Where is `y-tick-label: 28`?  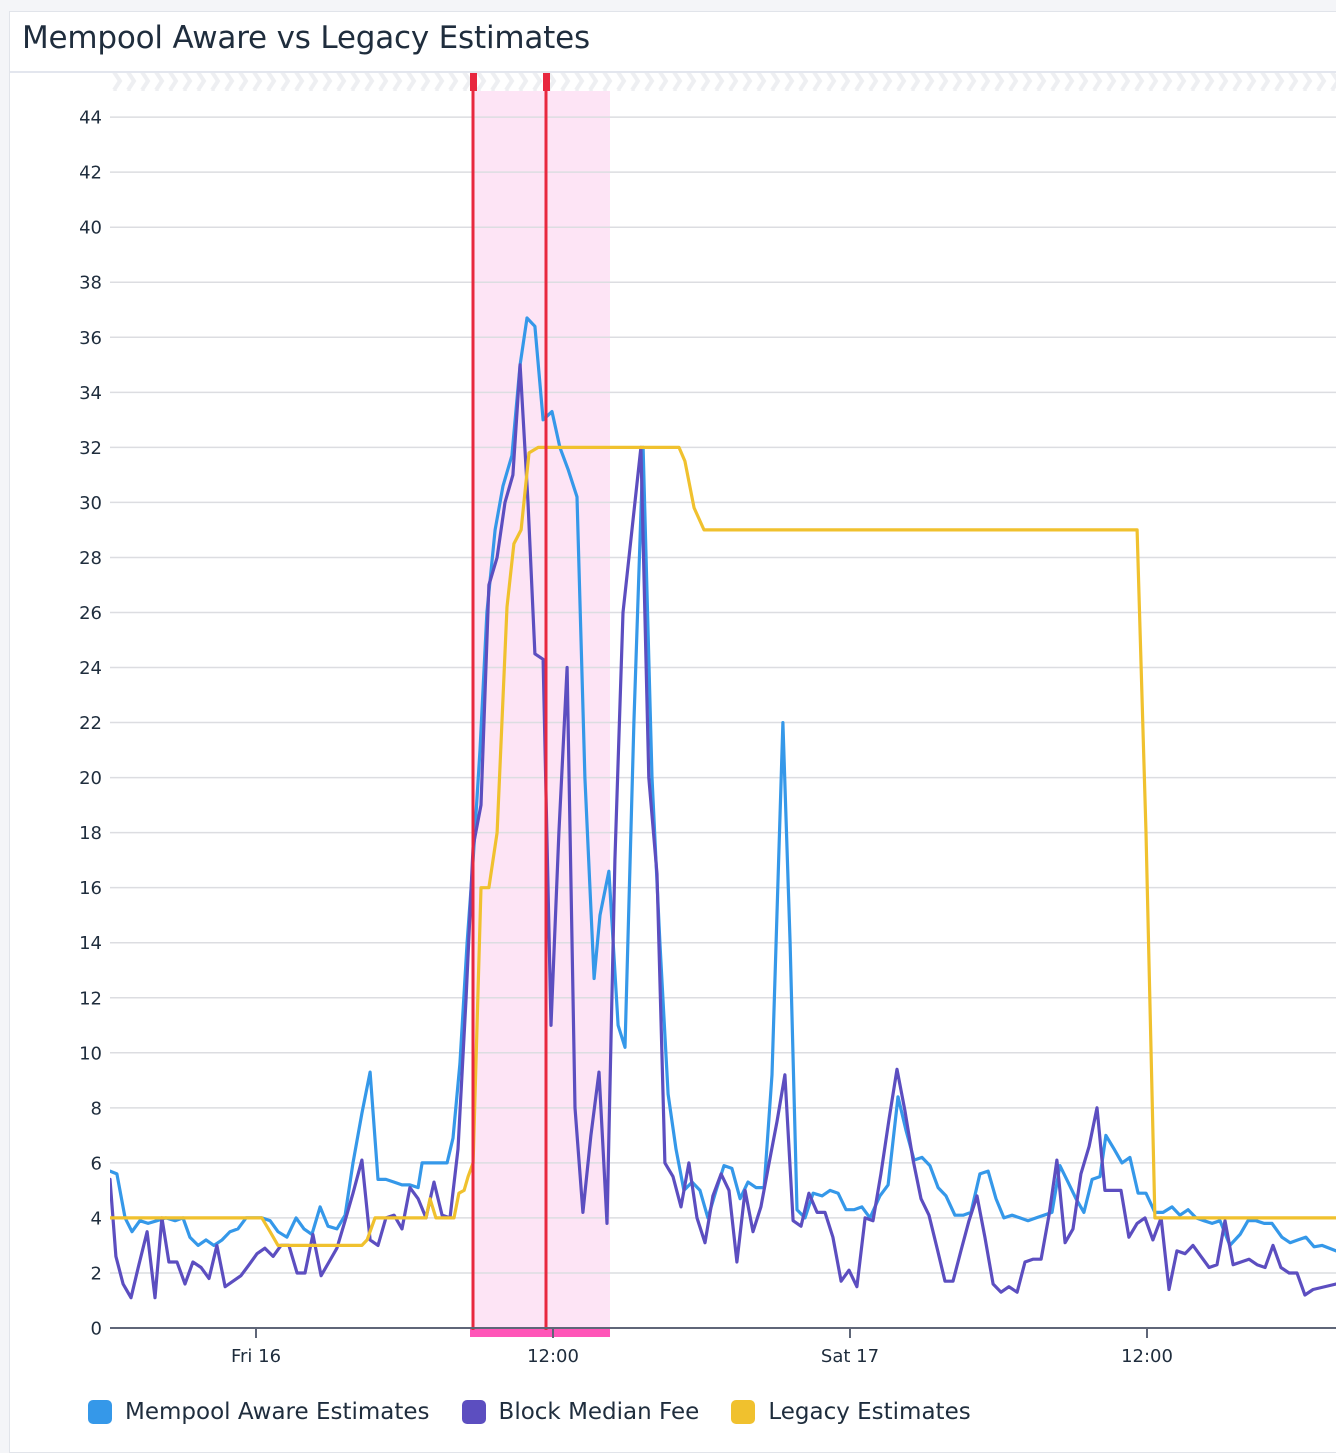
y-tick-label: 28 is located at coordinates (90, 558).